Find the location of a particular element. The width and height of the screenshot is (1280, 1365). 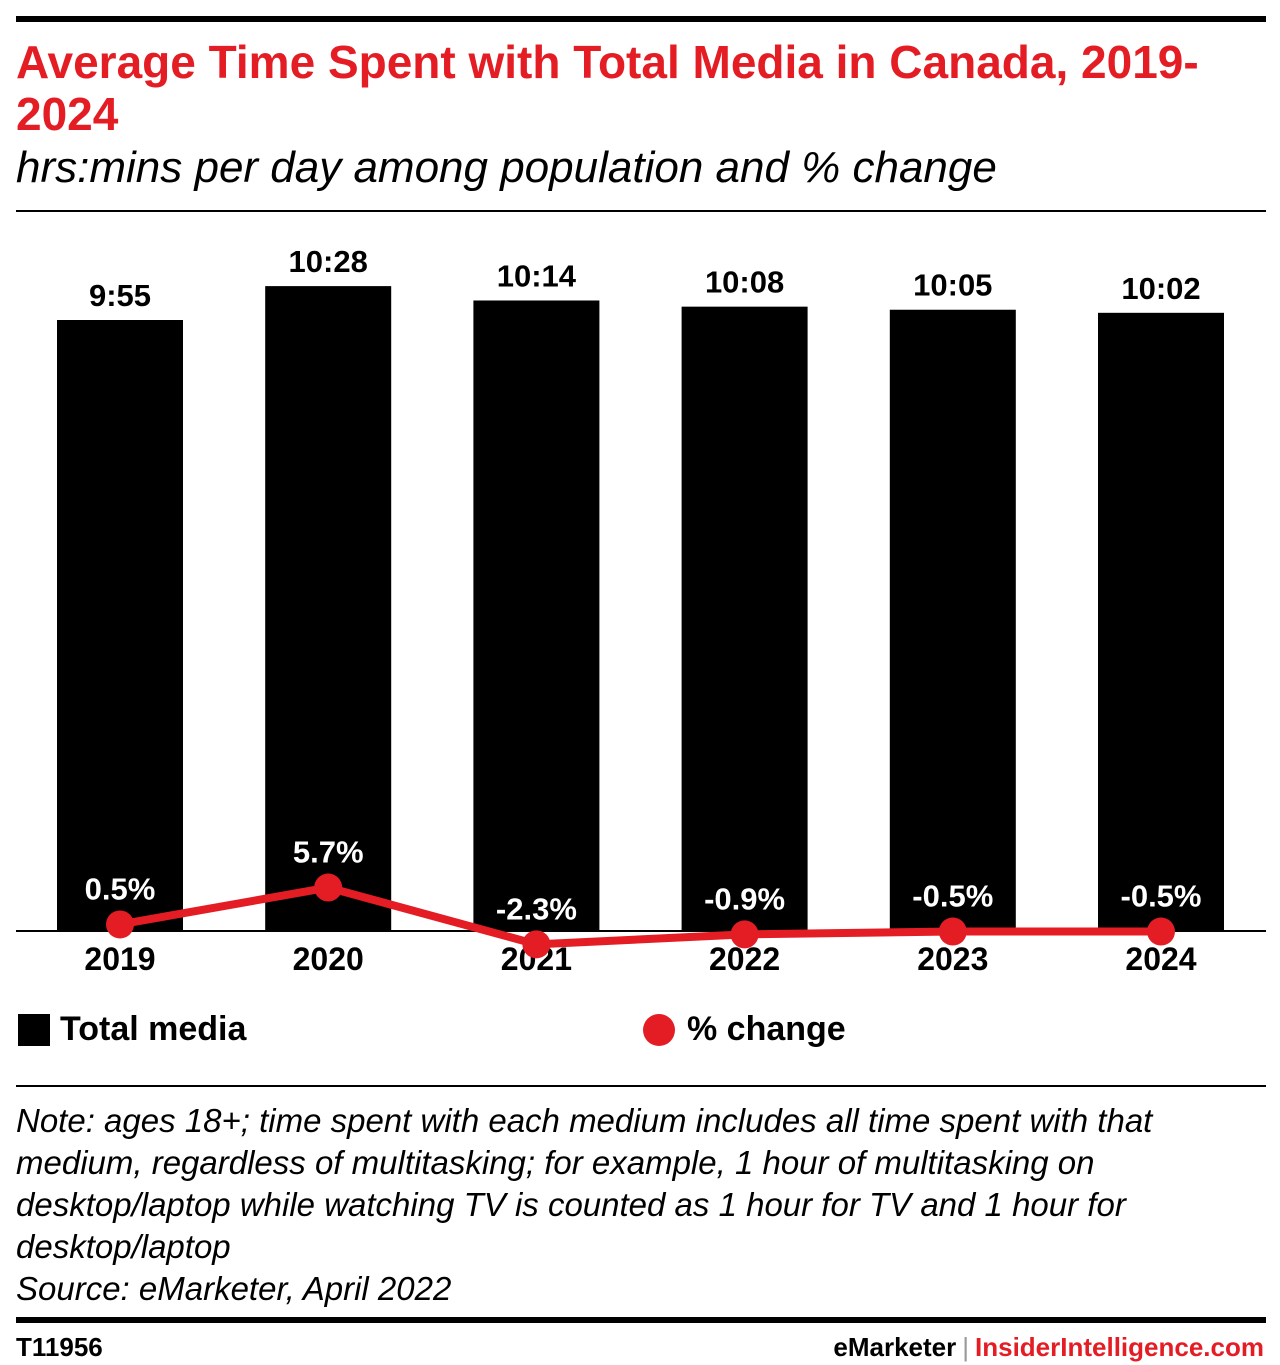

brand-insider-intelligence: InsiderIntelligence.com is located at coordinates (1119, 1347).